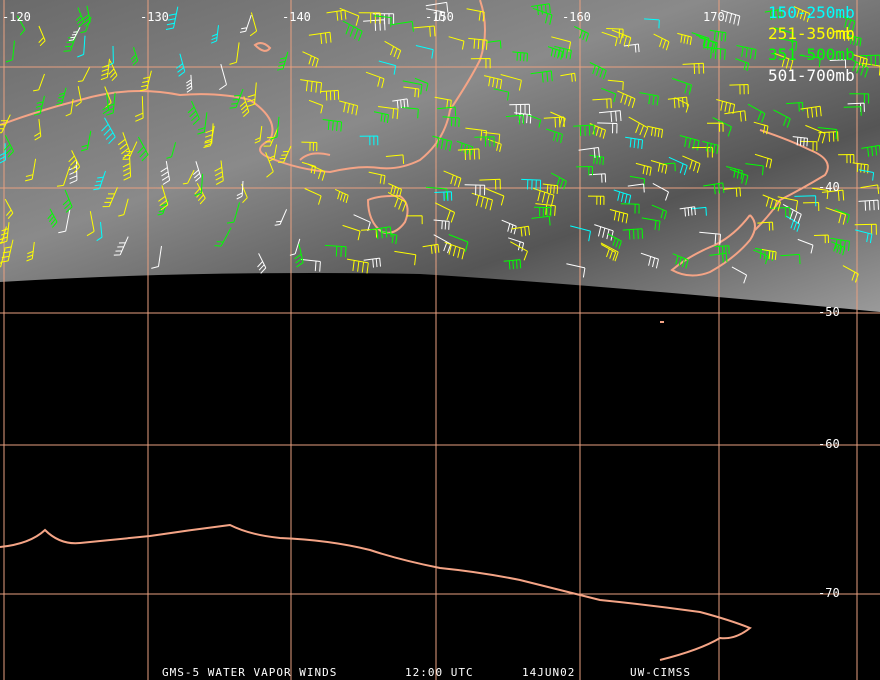 The width and height of the screenshot is (880, 680). Describe the element at coordinates (660, 672) in the screenshot. I see `footer-source: UW-CIMSS` at that location.